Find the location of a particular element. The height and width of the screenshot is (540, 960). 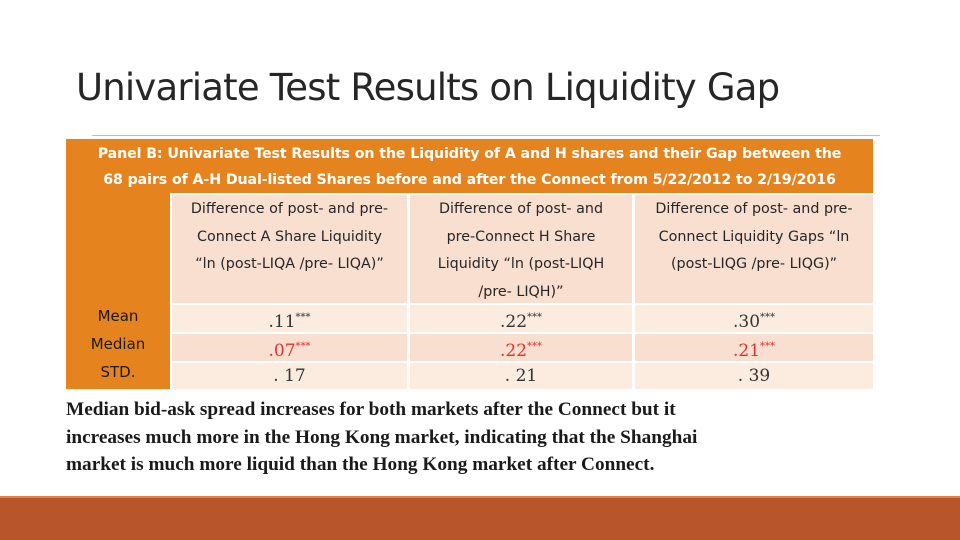

cell-value: .21 is located at coordinates (746, 351).